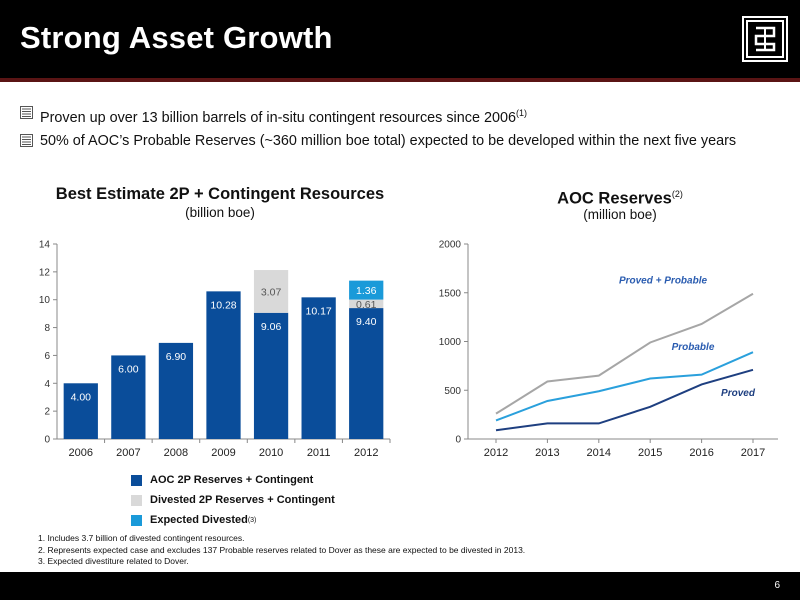 This screenshot has height=600, width=800. I want to click on bar-y-tick-label: 4, so click(47, 384).